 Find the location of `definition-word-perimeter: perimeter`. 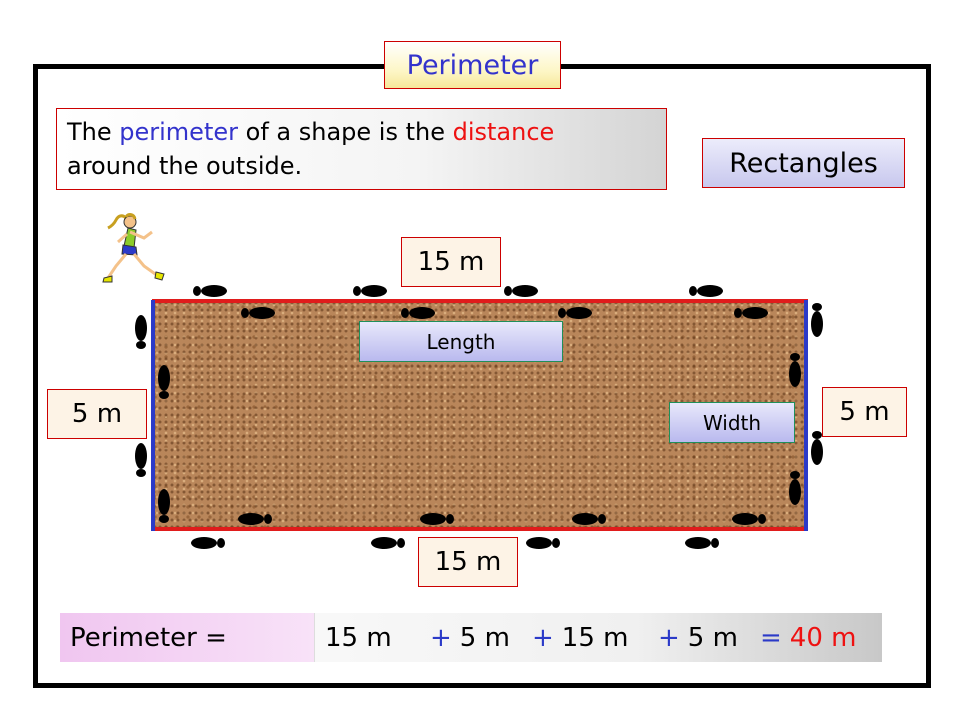

definition-word-perimeter: perimeter is located at coordinates (178, 132).